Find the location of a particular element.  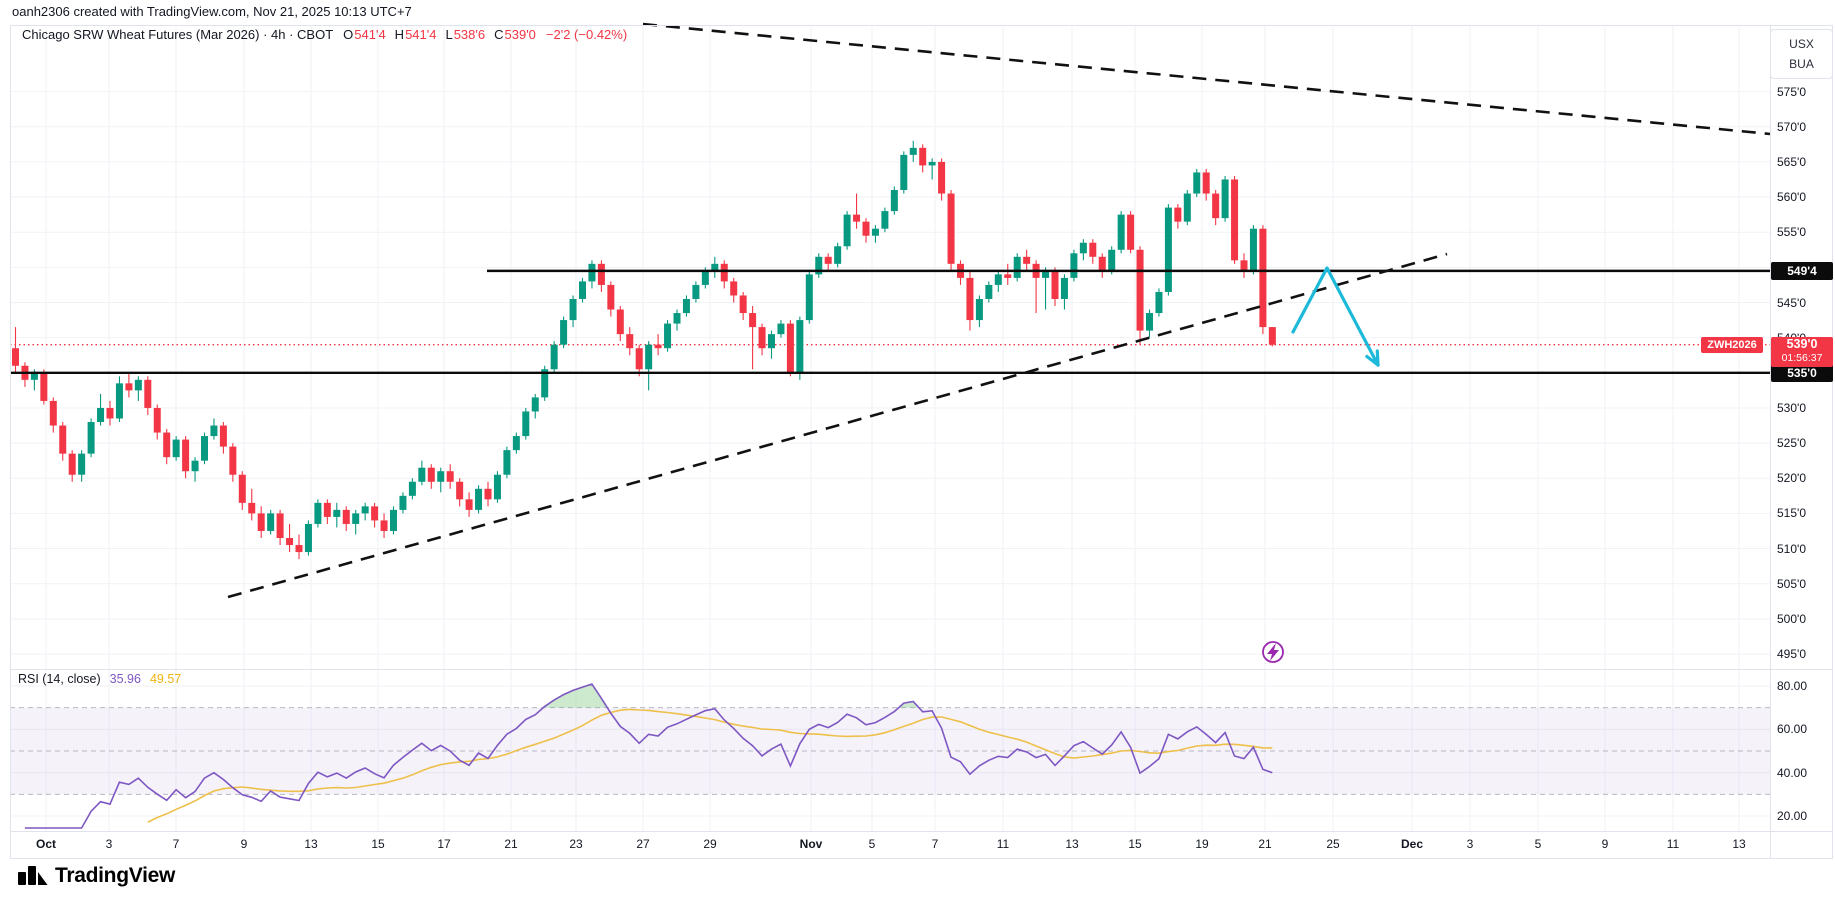

time-axis-label: 17 is located at coordinates (444, 844).